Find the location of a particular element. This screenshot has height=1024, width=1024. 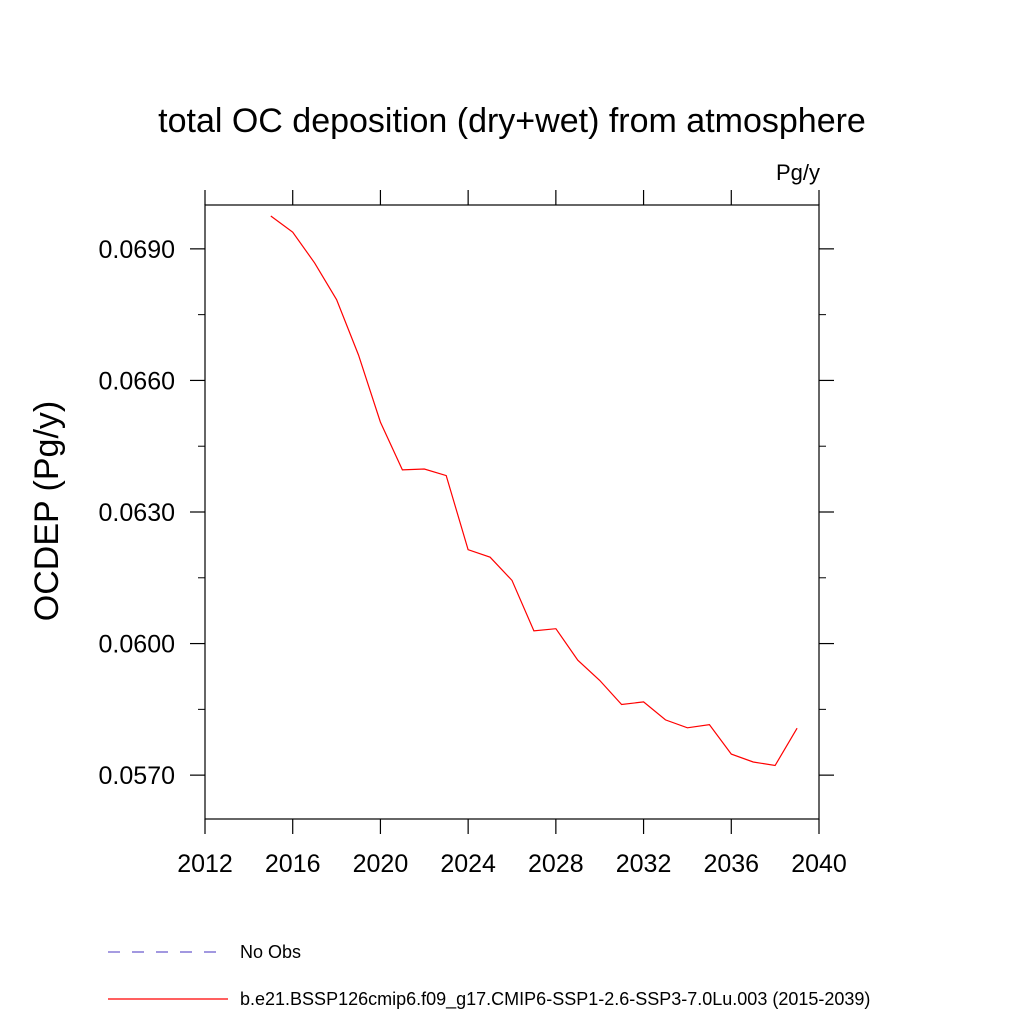

y-tick-label: 0.0690 is located at coordinates (137, 250).